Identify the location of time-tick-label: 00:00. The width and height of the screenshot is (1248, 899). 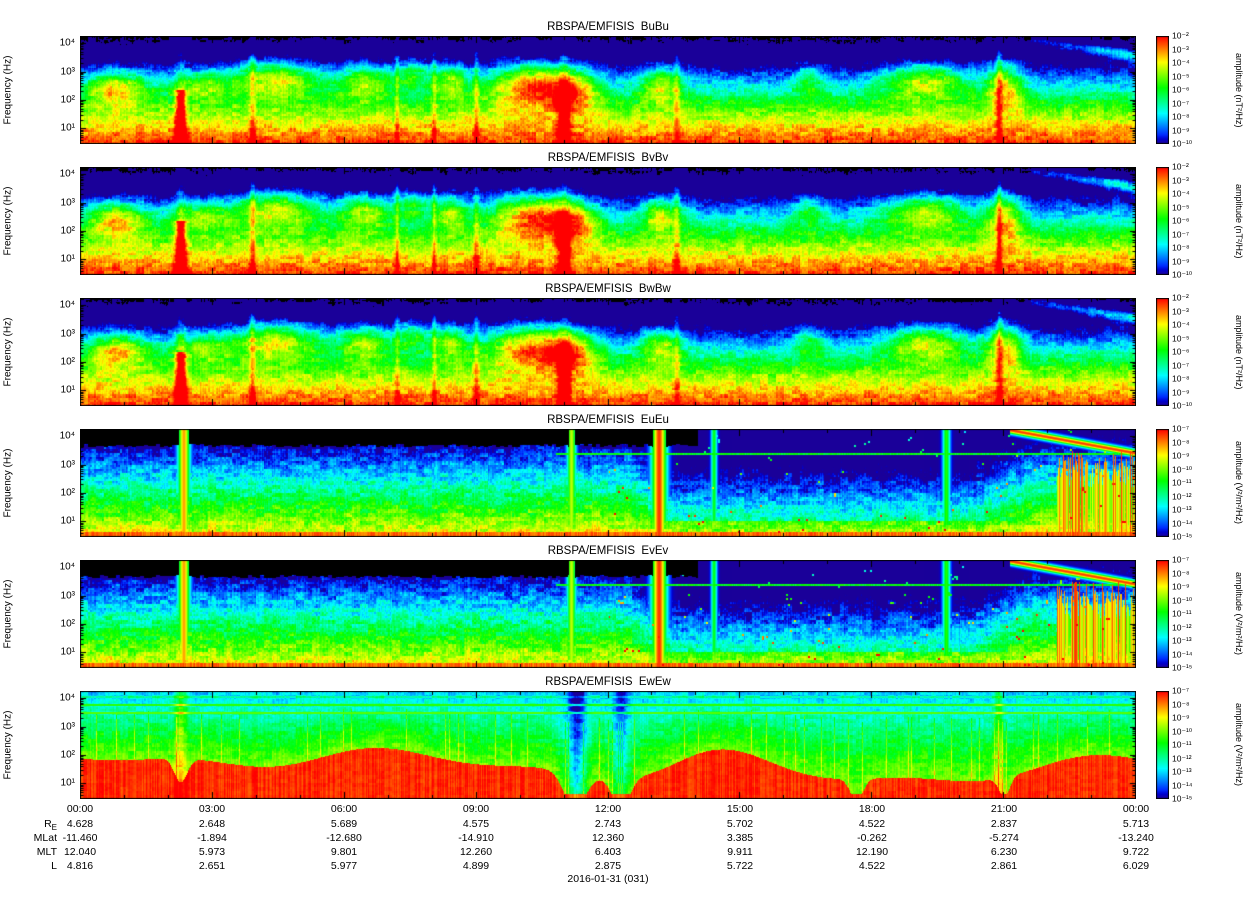
(80, 809).